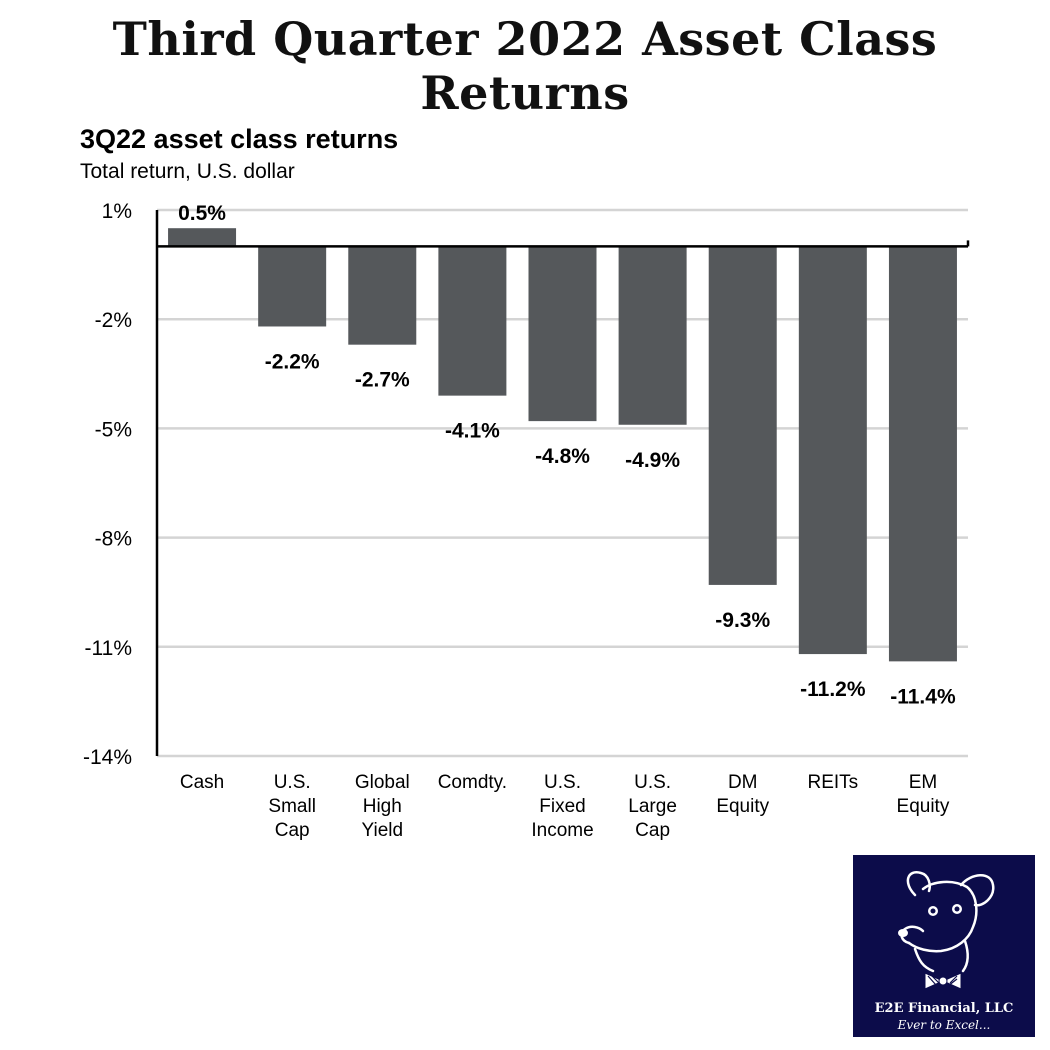  Describe the element at coordinates (944, 1008) in the screenshot. I see `logo-company-name: E2E Financial, LLC` at that location.